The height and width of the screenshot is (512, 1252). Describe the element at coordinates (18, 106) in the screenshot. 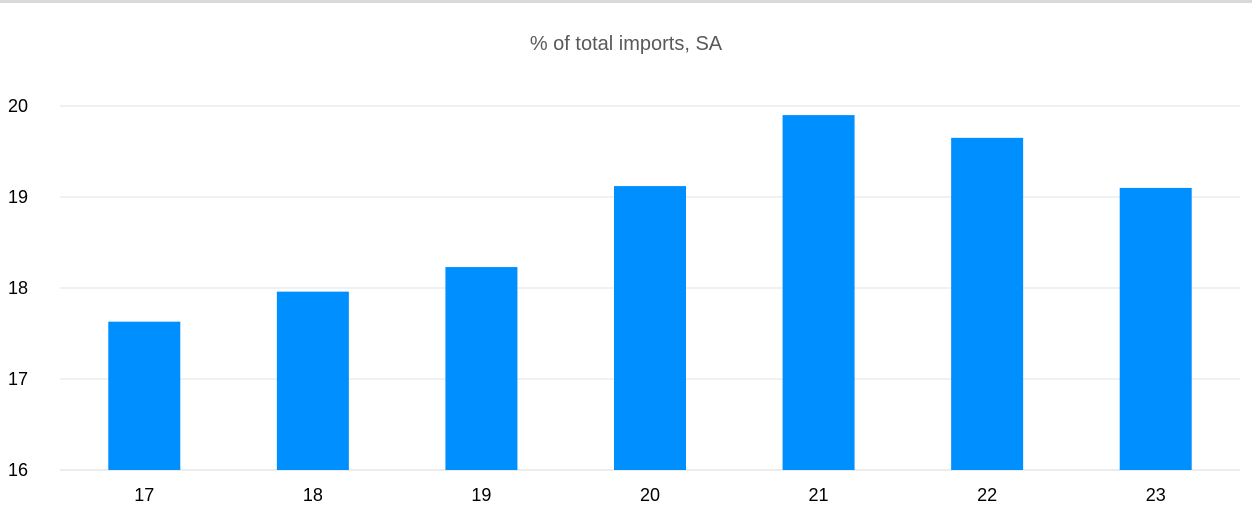

I see `y-tick-label: 20` at that location.